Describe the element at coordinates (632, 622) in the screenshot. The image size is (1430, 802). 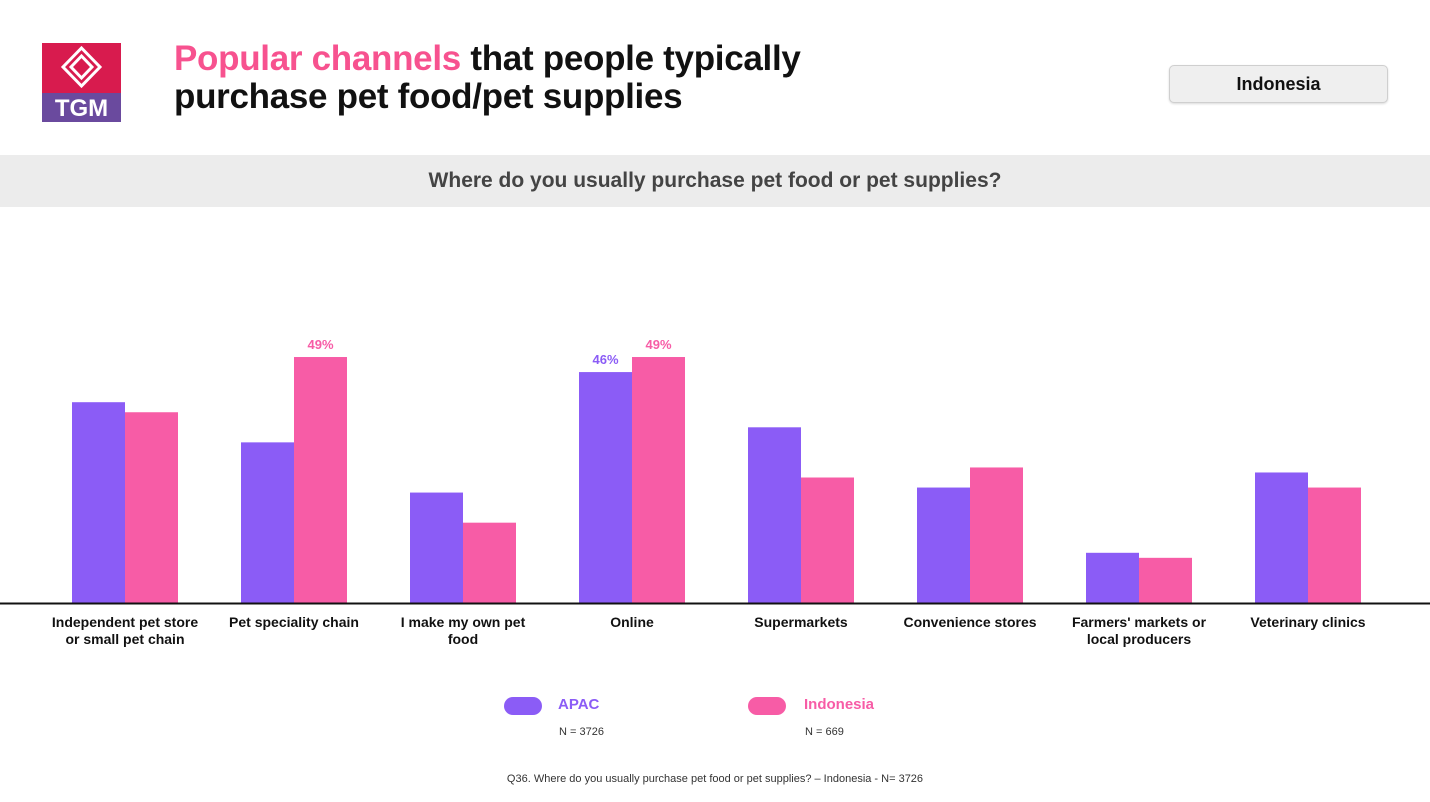
I see `category-label-online: Online` at that location.